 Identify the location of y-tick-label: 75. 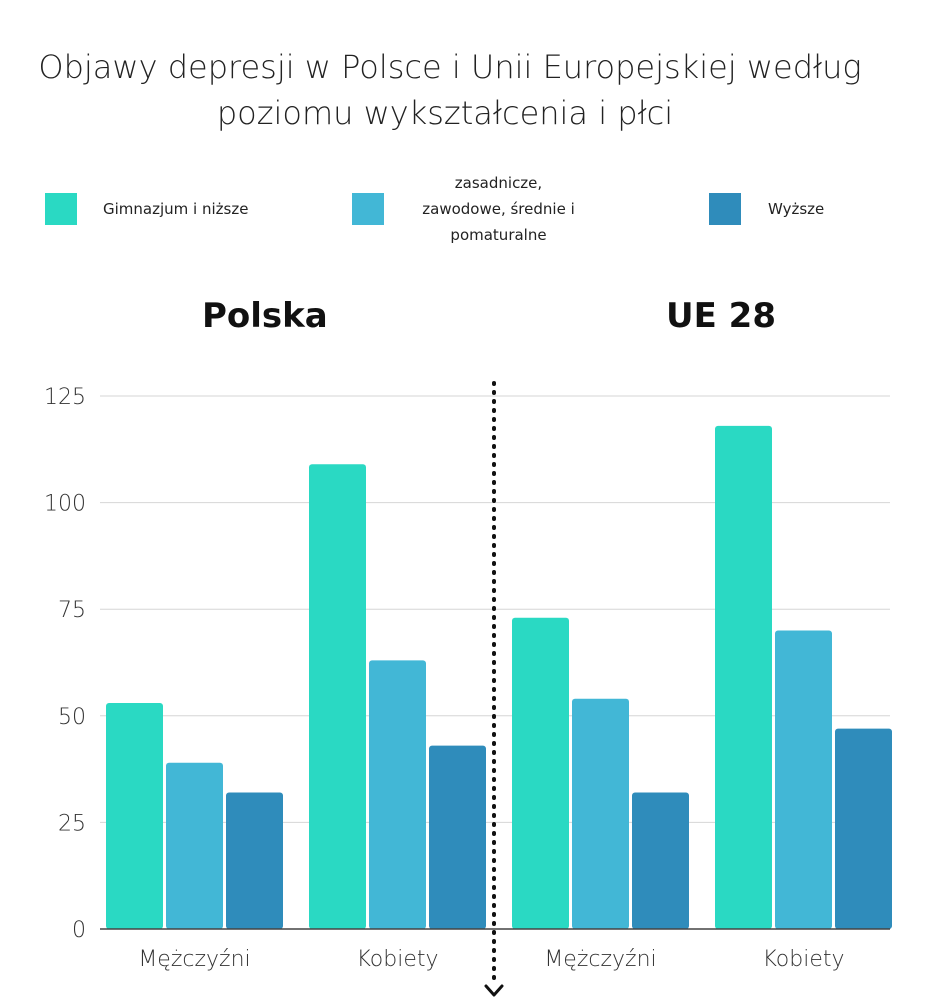
(72, 610).